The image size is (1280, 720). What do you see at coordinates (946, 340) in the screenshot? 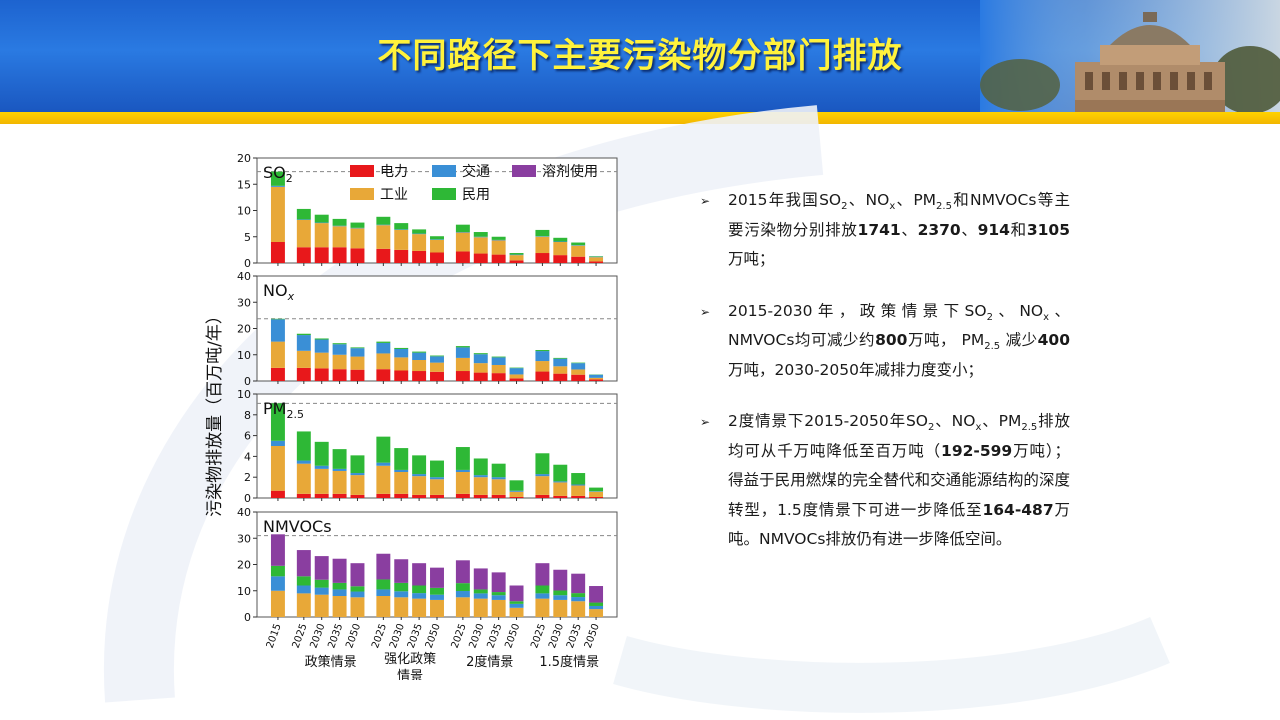
I see `bullet-text: 万吨， PM` at bounding box center [946, 340].